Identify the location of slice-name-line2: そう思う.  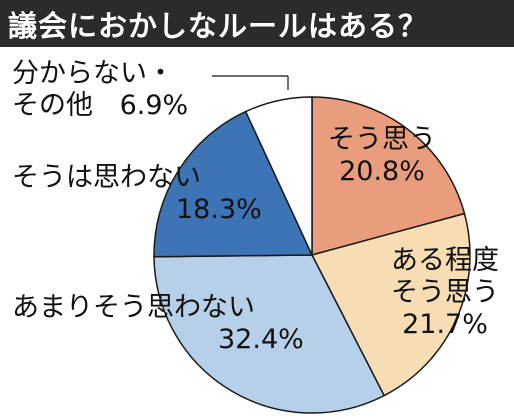
(445, 292).